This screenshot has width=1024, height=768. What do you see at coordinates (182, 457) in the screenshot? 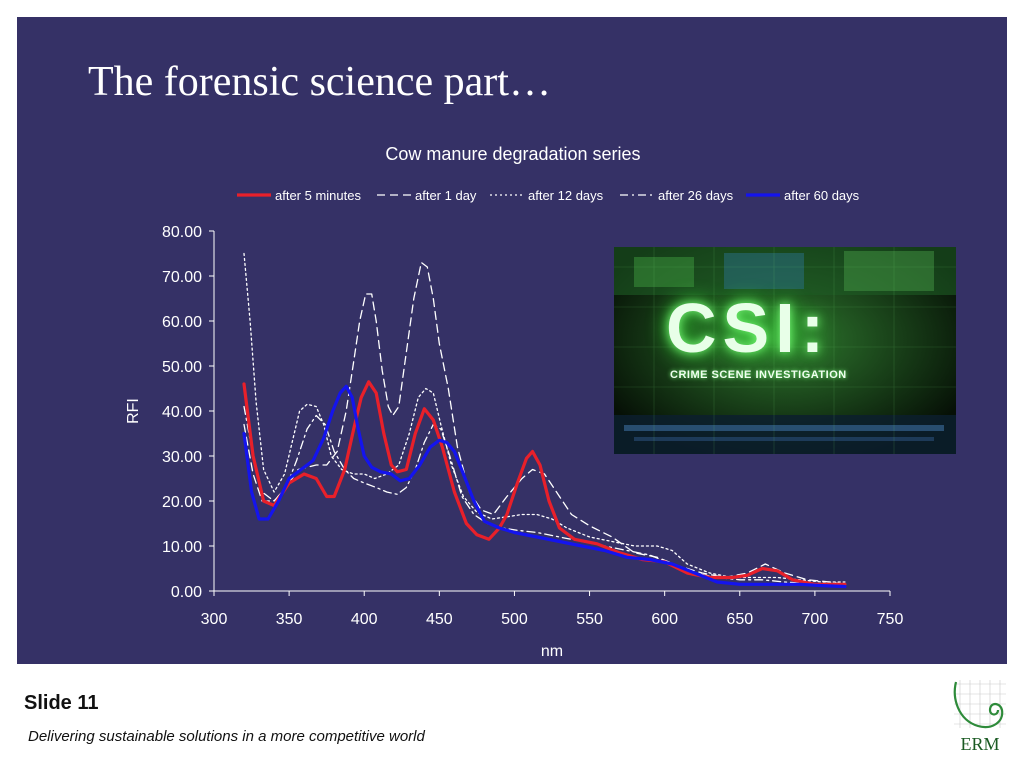
I see `y-tick-label: 30.00` at bounding box center [182, 457].